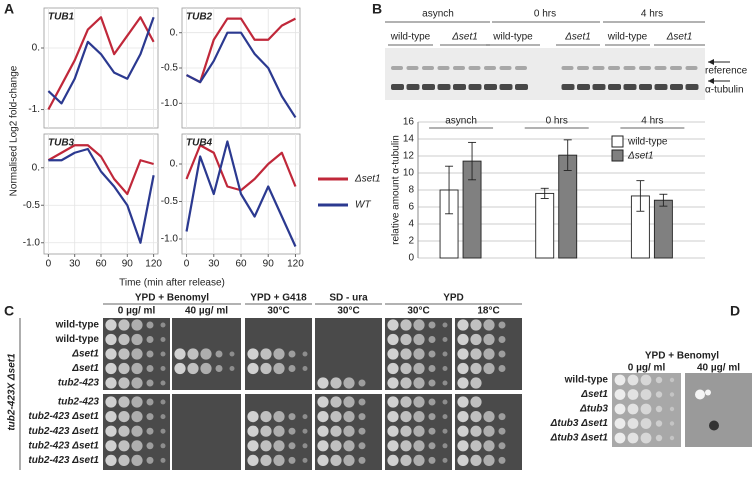  What do you see at coordinates (627, 37) in the screenshot?
I see `blot-lane-label: wild-type` at bounding box center [627, 37].